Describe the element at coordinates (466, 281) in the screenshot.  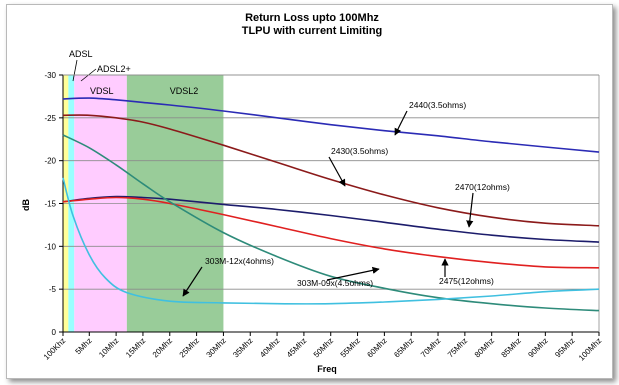
I see `annotation-label: 2475(12ohms)` at that location.